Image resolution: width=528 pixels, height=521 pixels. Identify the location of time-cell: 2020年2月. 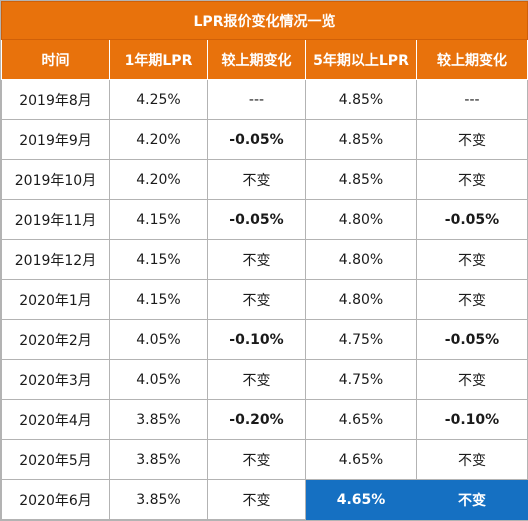
(55, 339).